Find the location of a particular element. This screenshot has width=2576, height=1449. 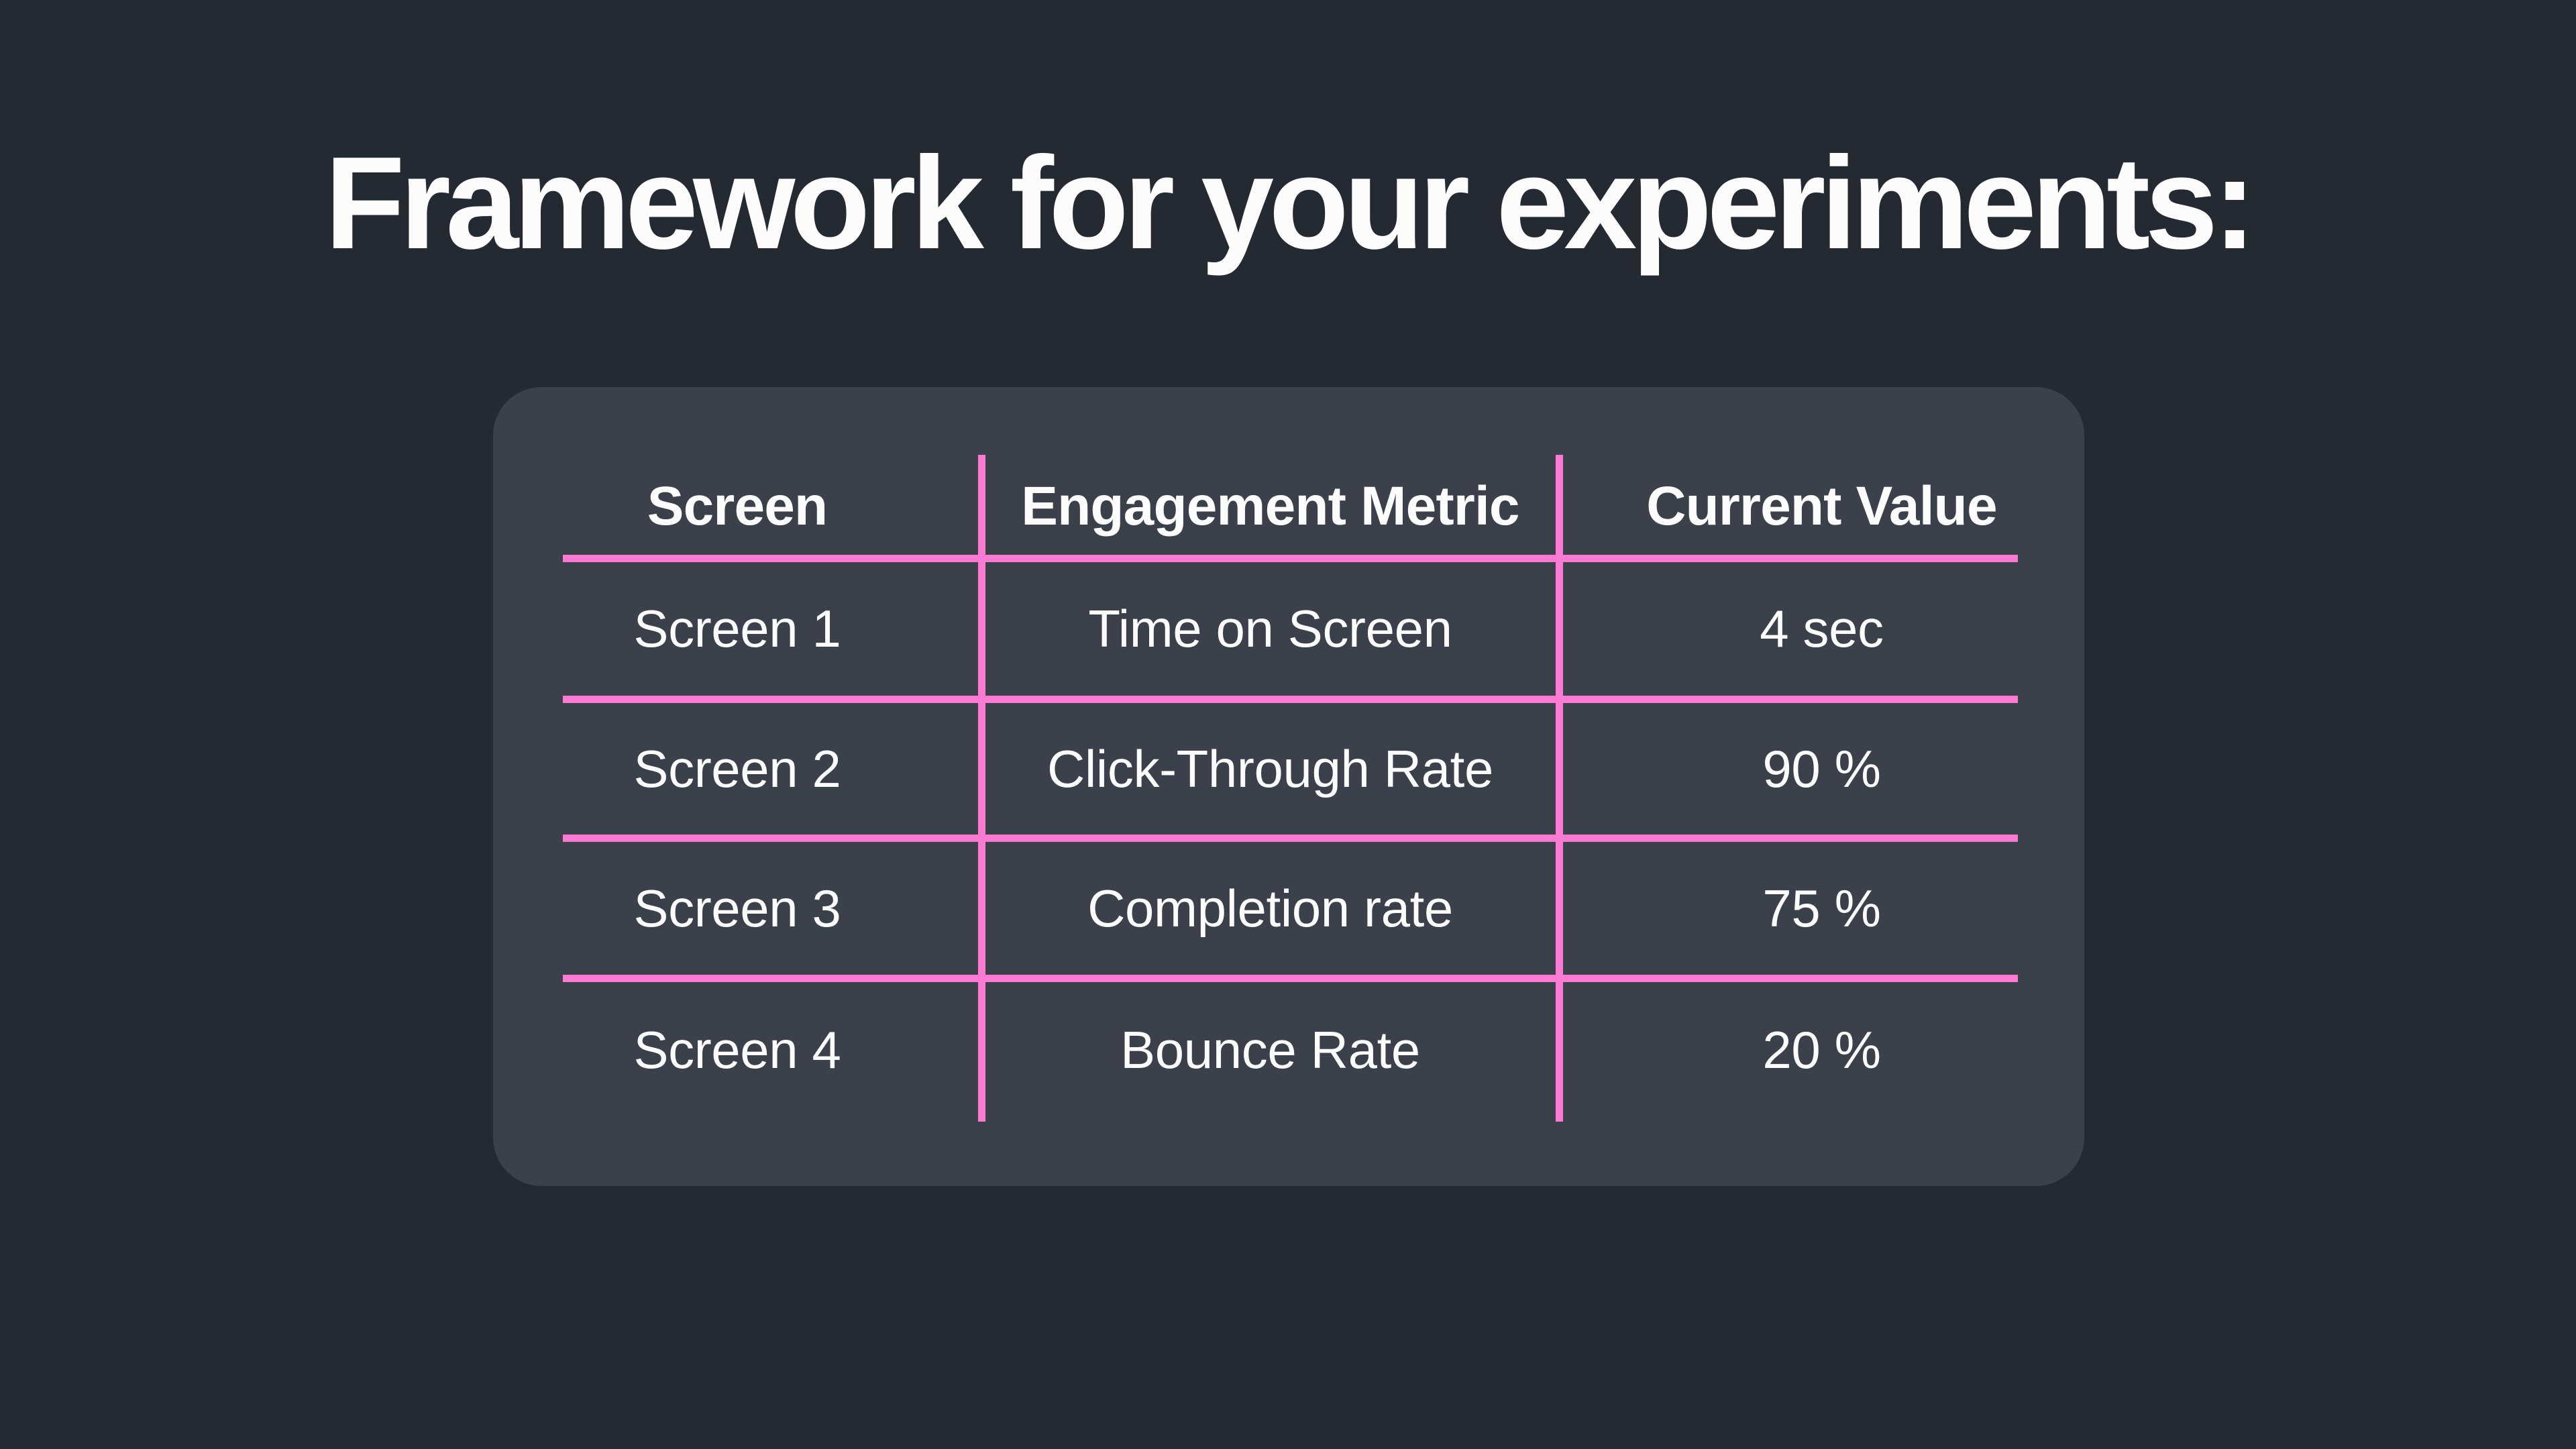

table-row-1-metric: Time on Screen is located at coordinates (1270, 628).